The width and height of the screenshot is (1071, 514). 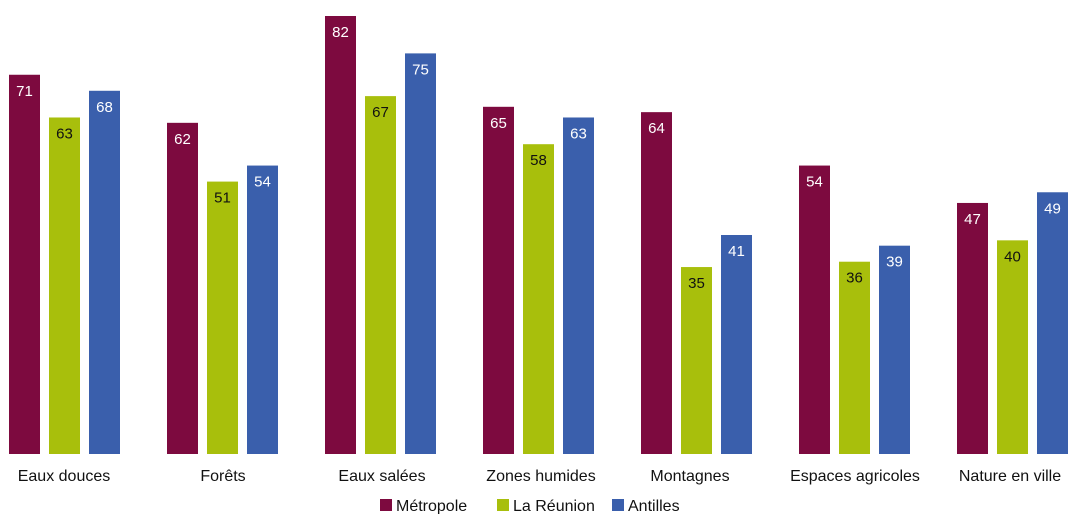 I want to click on bar-value-label: 39, so click(x=894, y=262).